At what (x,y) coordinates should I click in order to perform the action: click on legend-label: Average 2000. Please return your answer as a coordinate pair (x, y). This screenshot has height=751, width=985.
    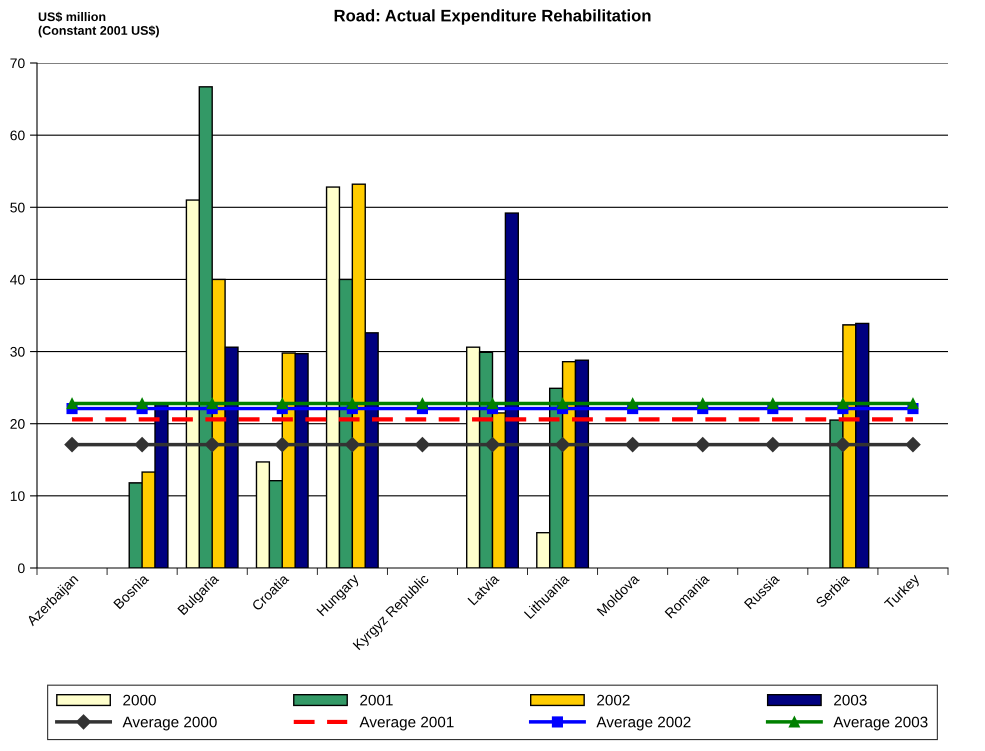
    Looking at the image, I should click on (169, 723).